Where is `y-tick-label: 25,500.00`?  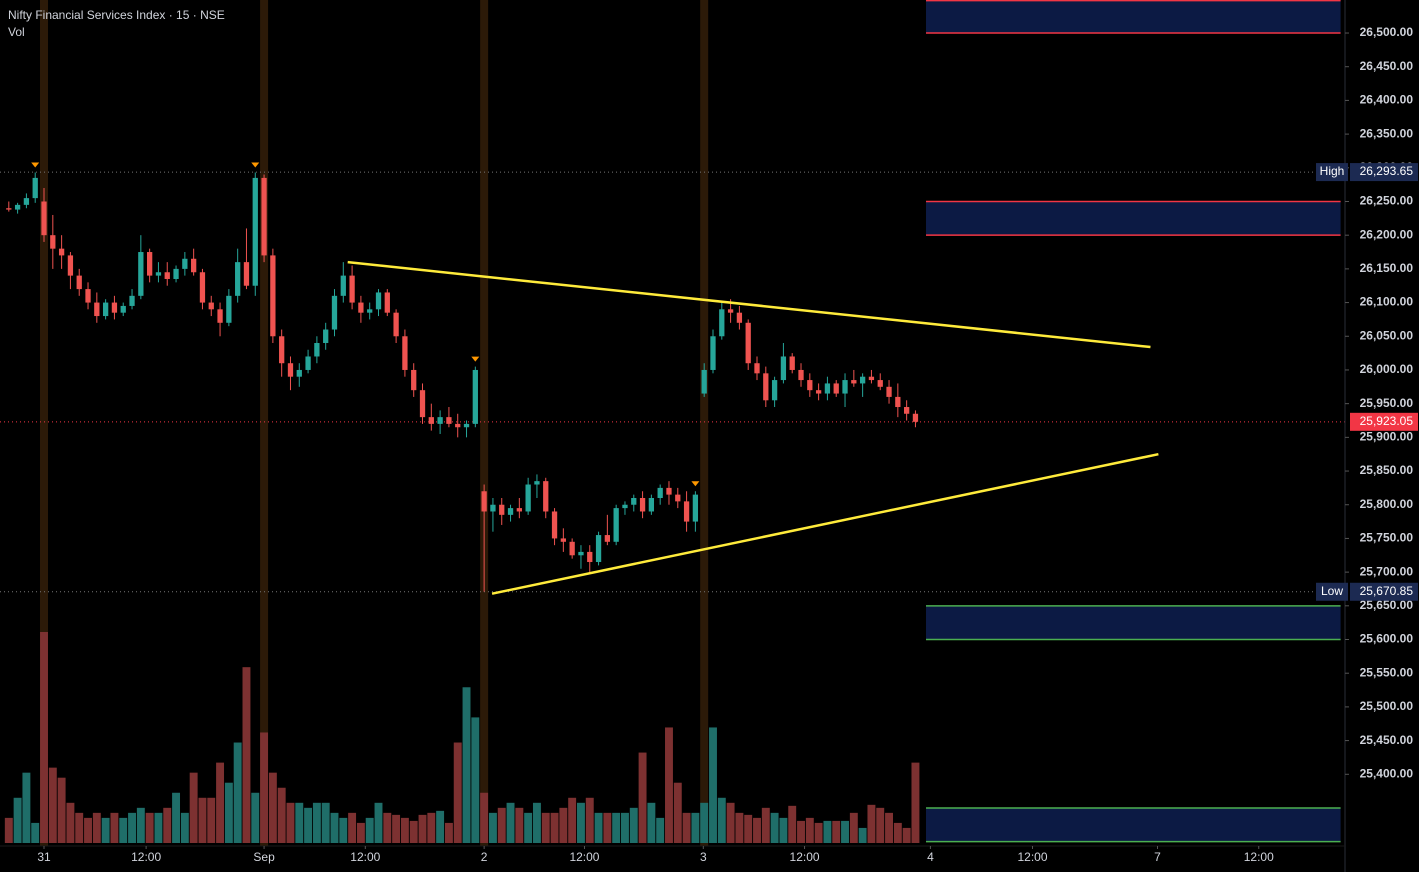
y-tick-label: 25,500.00 is located at coordinates (1387, 706).